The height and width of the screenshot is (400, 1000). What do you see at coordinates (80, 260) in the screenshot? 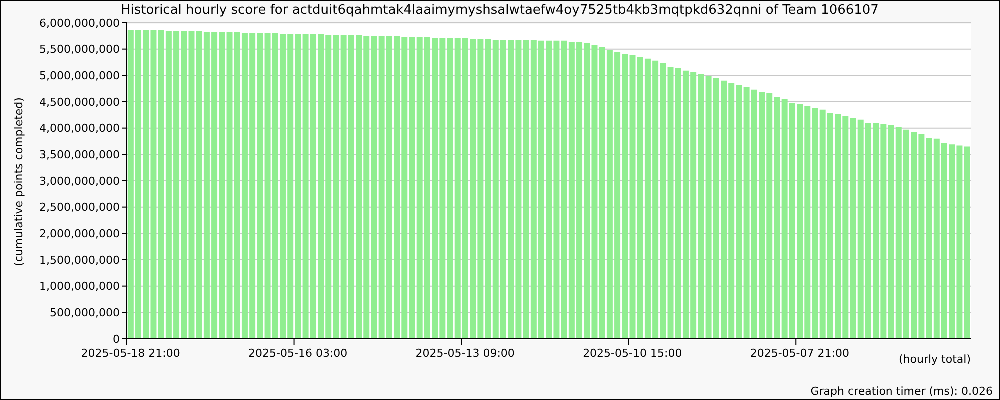
I see `y-tick-label: 1,500,000,000` at bounding box center [80, 260].